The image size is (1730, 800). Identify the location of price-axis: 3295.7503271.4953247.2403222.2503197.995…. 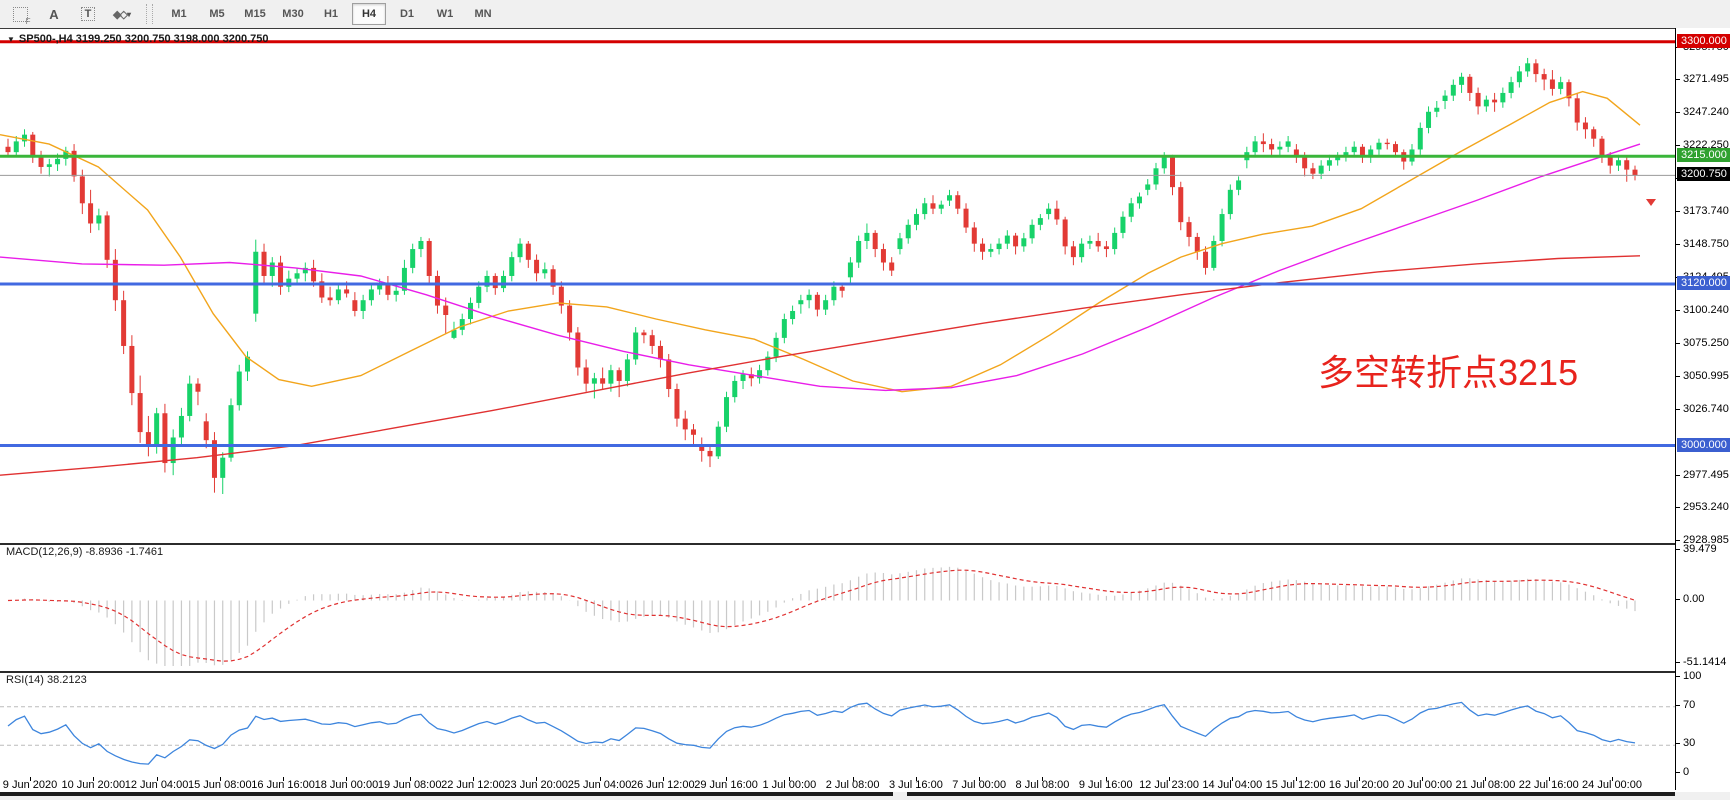
(1702, 409).